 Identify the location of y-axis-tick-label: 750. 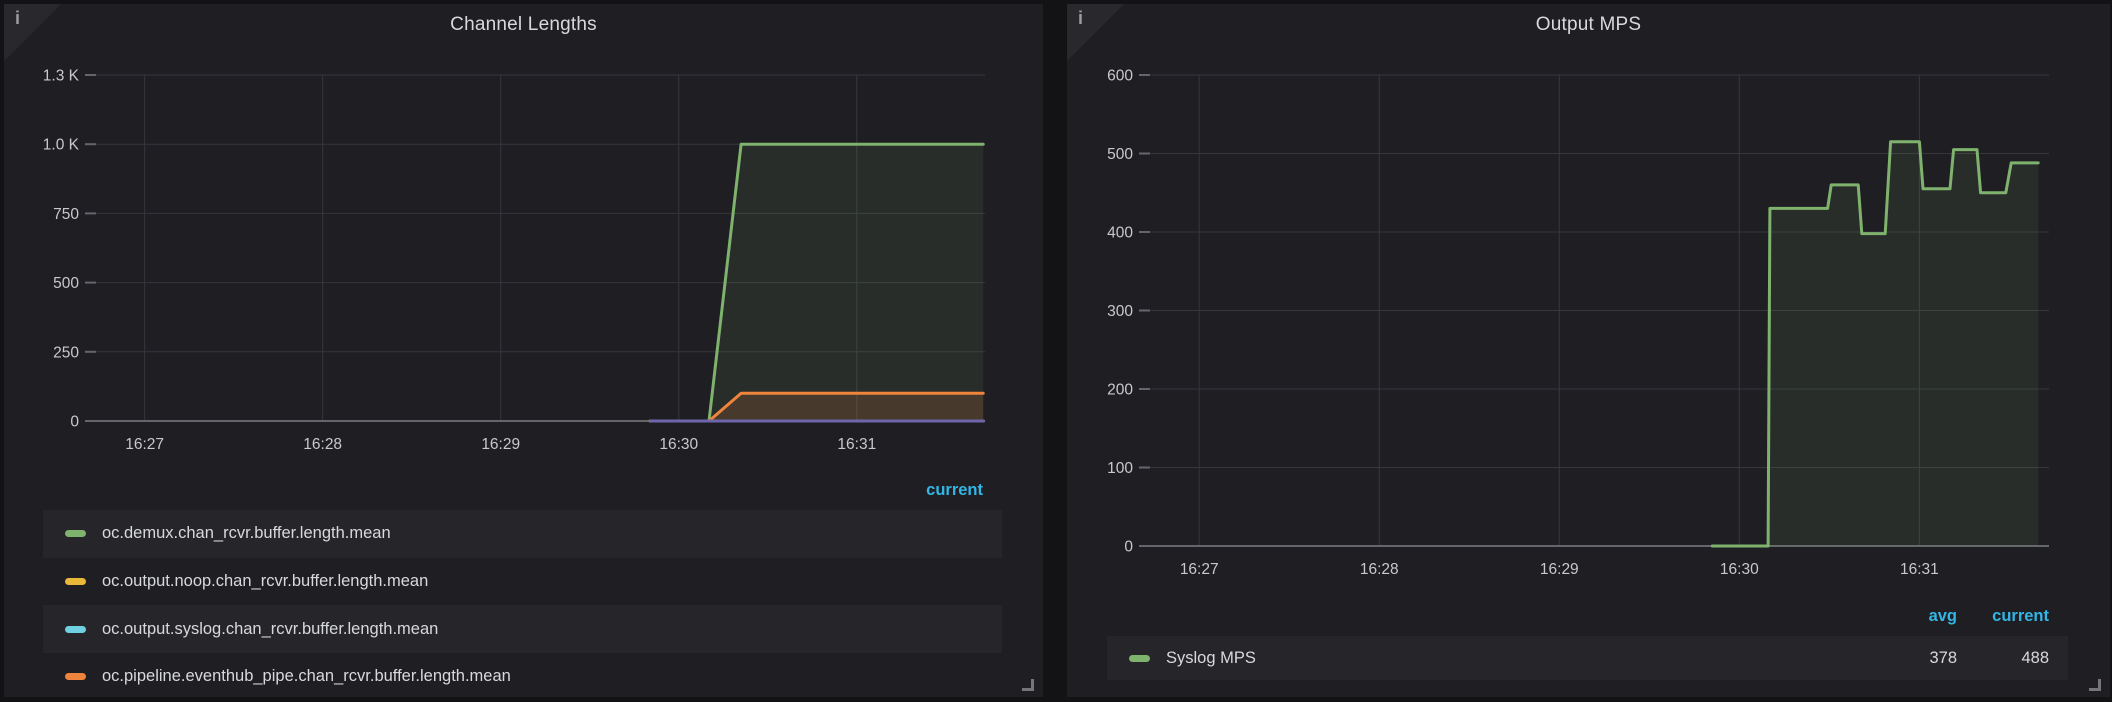
(66, 214).